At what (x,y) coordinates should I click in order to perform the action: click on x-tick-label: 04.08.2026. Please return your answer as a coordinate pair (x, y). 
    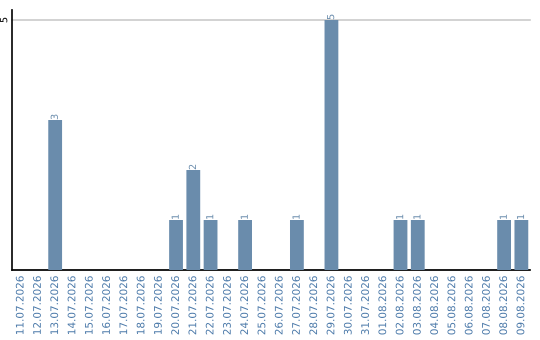
    Looking at the image, I should click on (434, 305).